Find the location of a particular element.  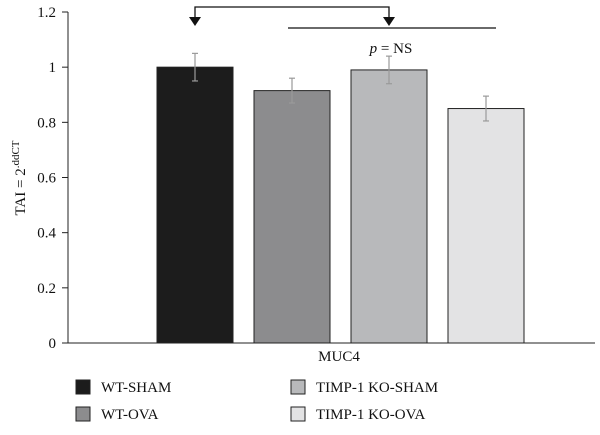

bar-wt-sham is located at coordinates (195, 205).